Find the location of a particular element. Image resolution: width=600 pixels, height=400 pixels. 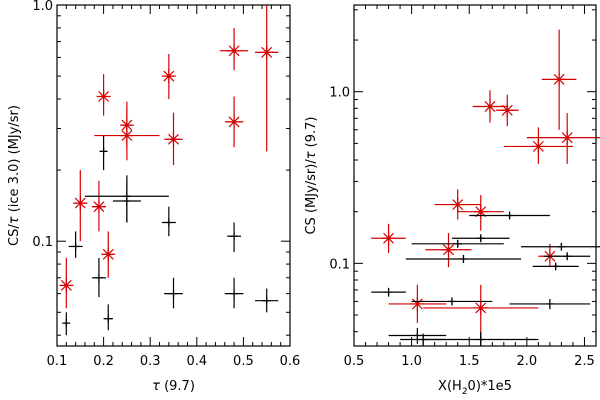

left-y-axis-label-prefix: CS/ is located at coordinates (14, 235).